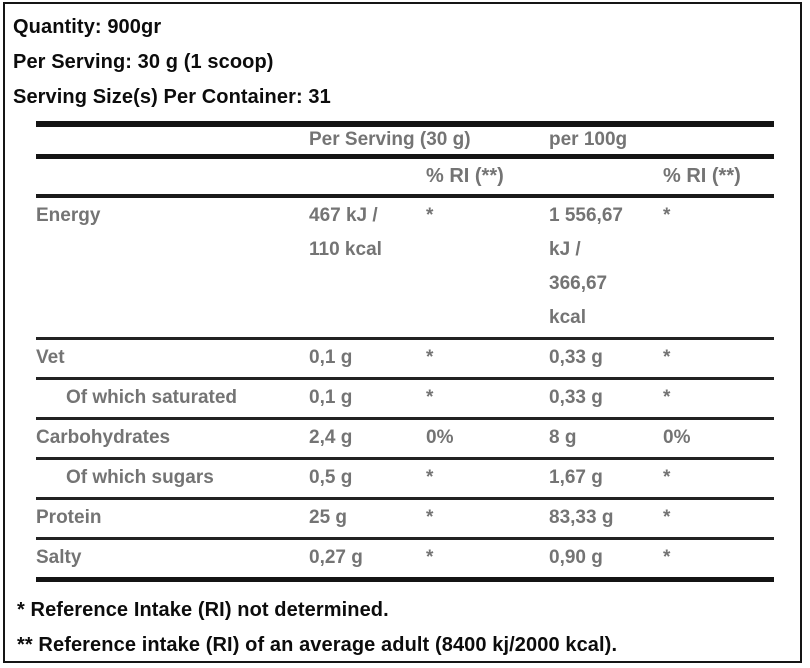 The width and height of the screenshot is (810, 668). I want to click on ri-header-row: % RI (**) % RI (**), so click(405, 177).